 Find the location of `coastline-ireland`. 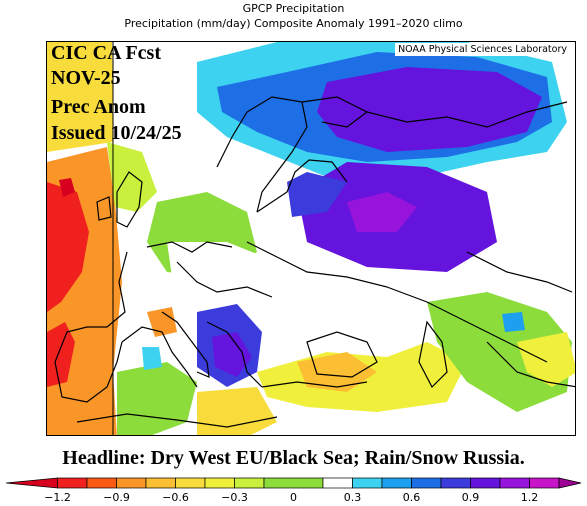

coastline-ireland is located at coordinates (104, 208).